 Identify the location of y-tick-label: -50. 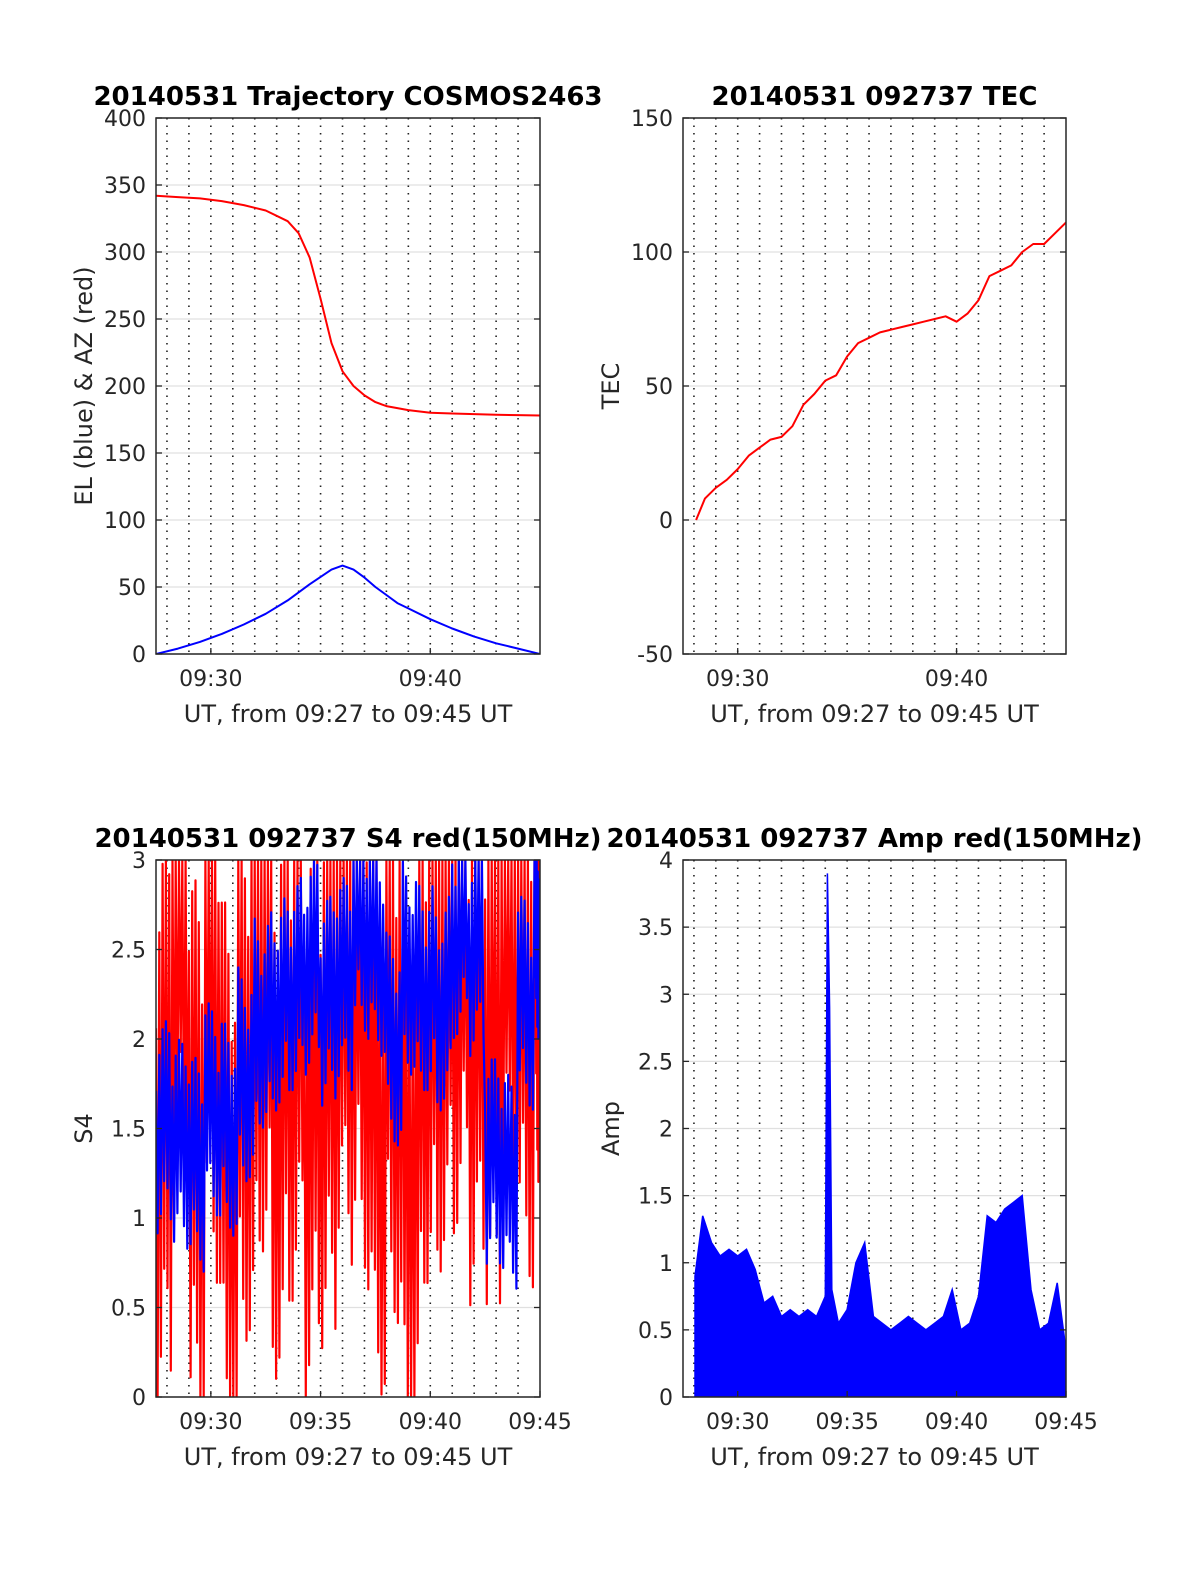
(655, 655).